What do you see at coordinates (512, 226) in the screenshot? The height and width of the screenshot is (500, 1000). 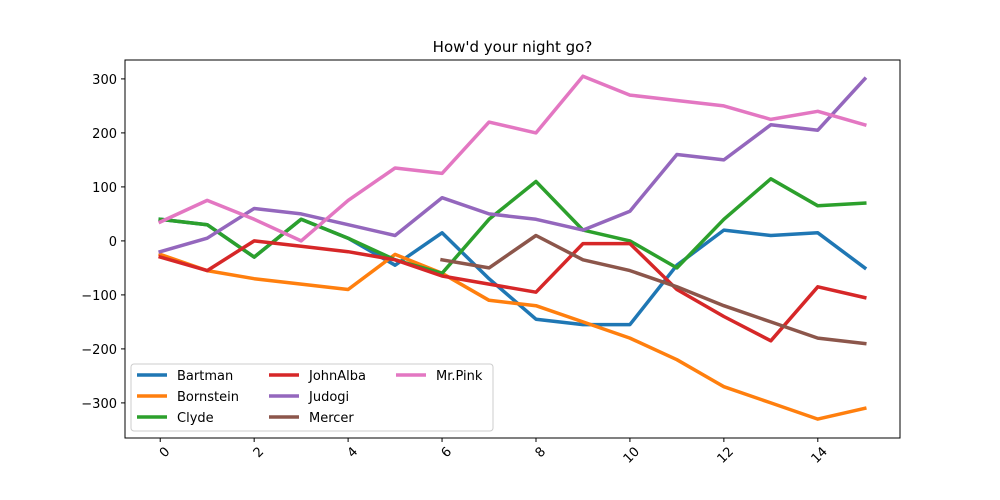 I see `series-line-clyde` at bounding box center [512, 226].